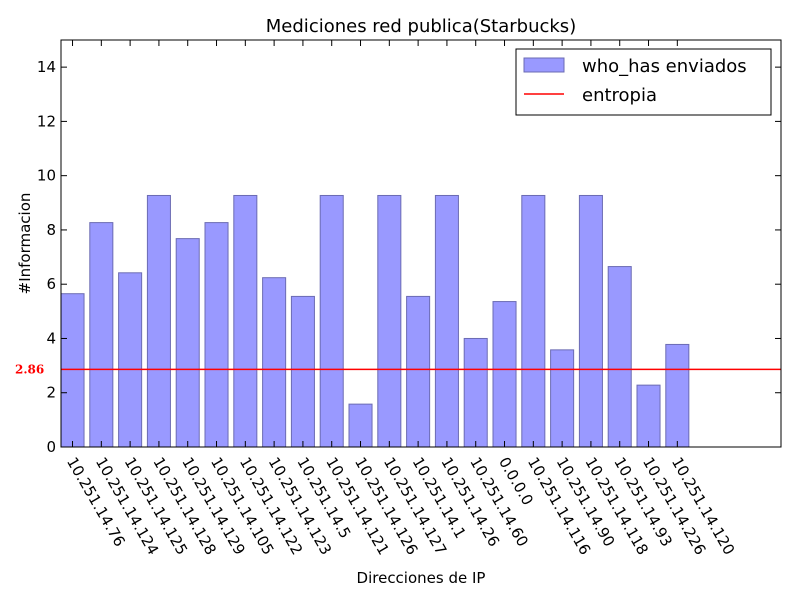 The height and width of the screenshot is (600, 800). What do you see at coordinates (418, 371) in the screenshot?
I see `bar-10.251.14.1` at bounding box center [418, 371].